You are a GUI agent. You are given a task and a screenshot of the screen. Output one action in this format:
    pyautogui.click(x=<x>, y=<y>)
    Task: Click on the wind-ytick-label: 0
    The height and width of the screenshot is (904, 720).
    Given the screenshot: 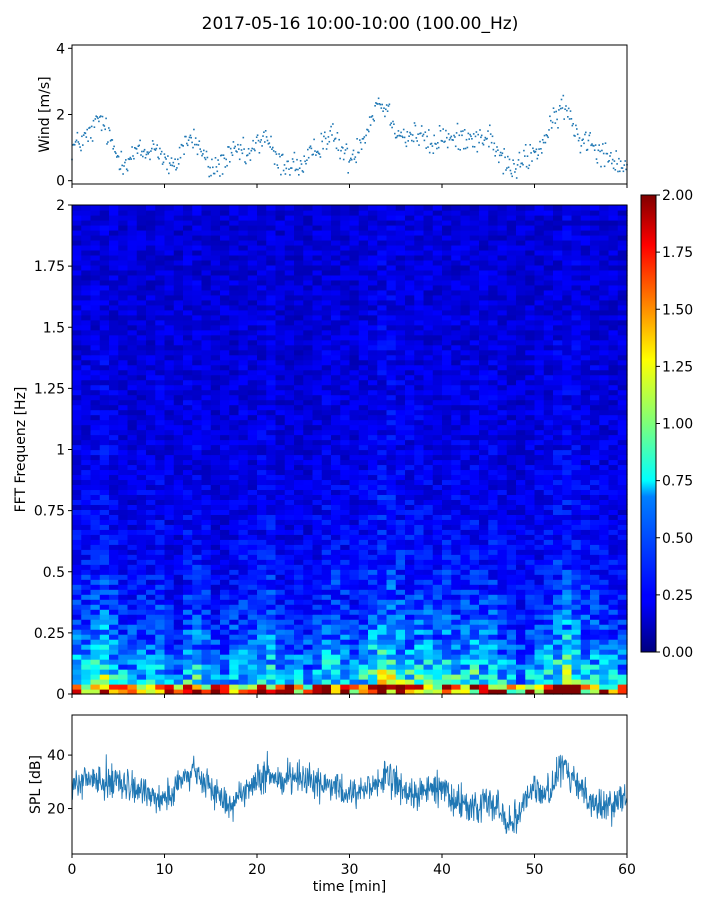 What is the action you would take?
    pyautogui.click(x=60, y=182)
    